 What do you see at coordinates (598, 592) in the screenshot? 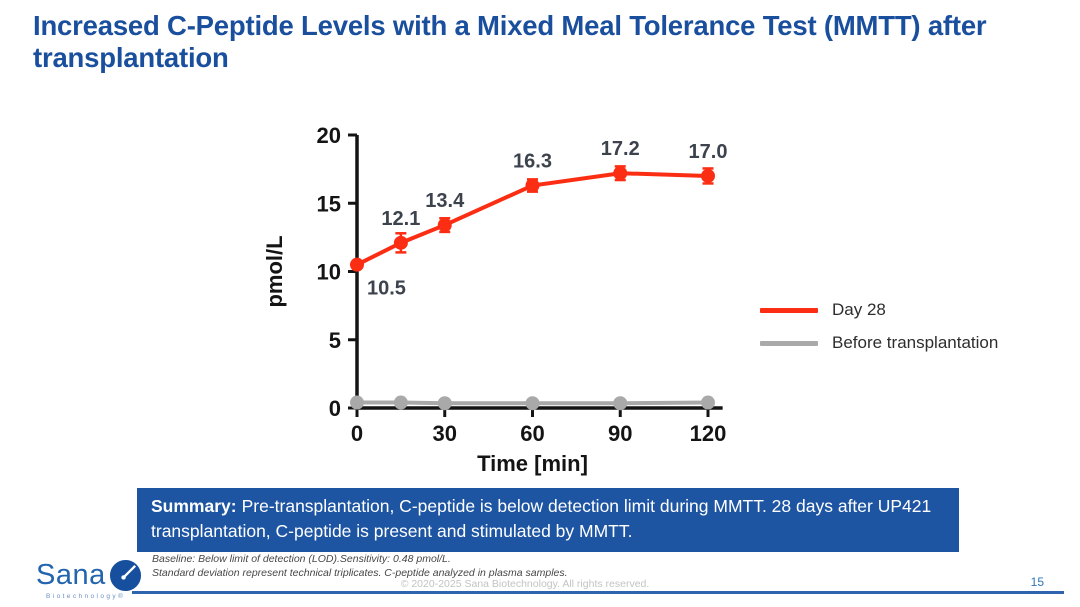
I see `footer-accent-bar` at bounding box center [598, 592].